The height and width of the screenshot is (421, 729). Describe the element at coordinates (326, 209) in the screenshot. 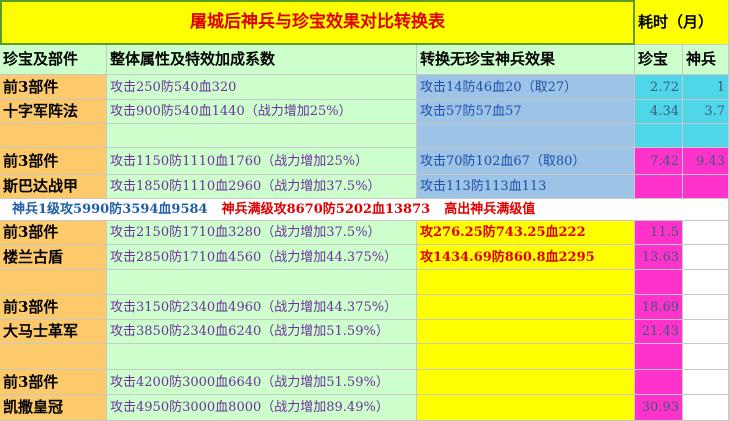

I see `banner-max-level: 神兵满级攻8670防5202血13873` at that location.